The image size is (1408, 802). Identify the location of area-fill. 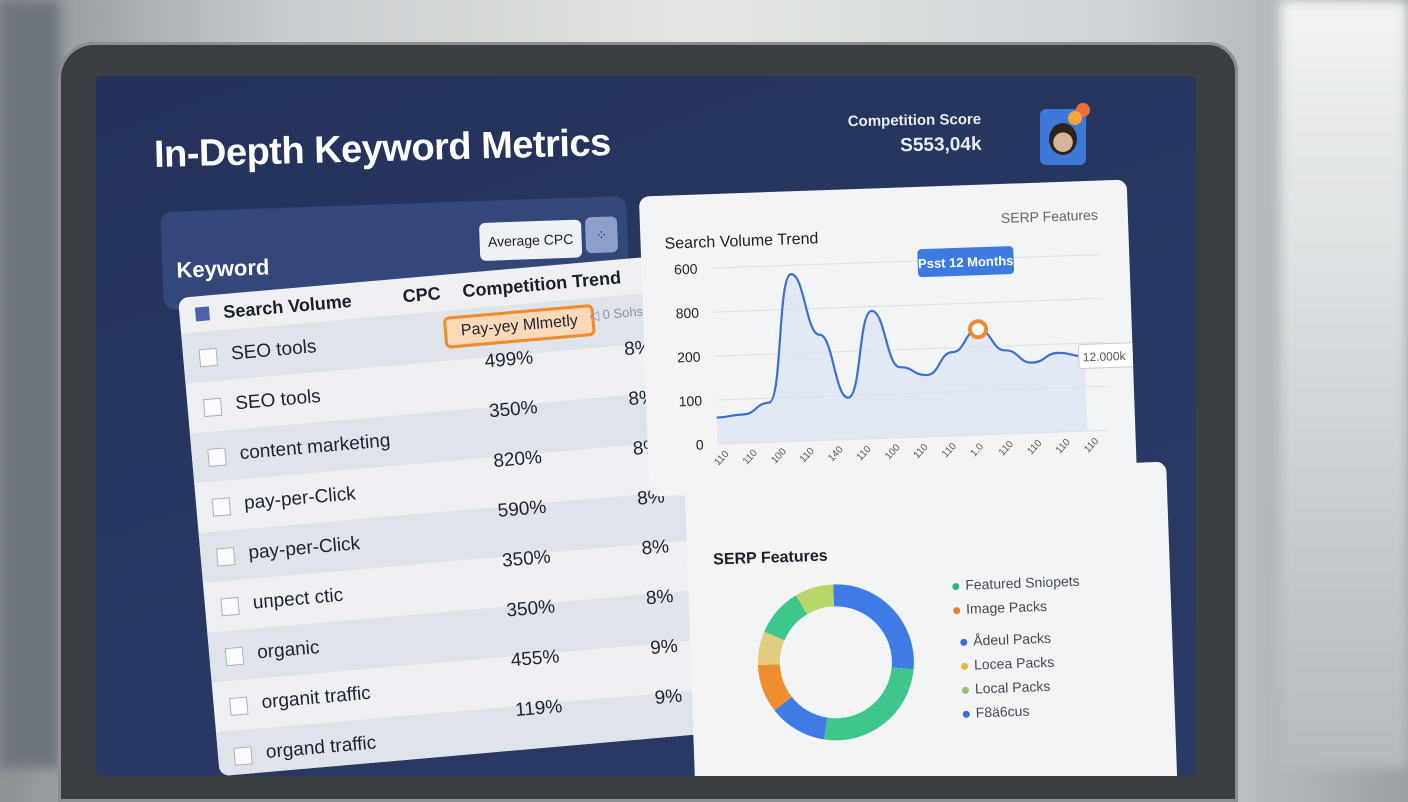
(902, 359).